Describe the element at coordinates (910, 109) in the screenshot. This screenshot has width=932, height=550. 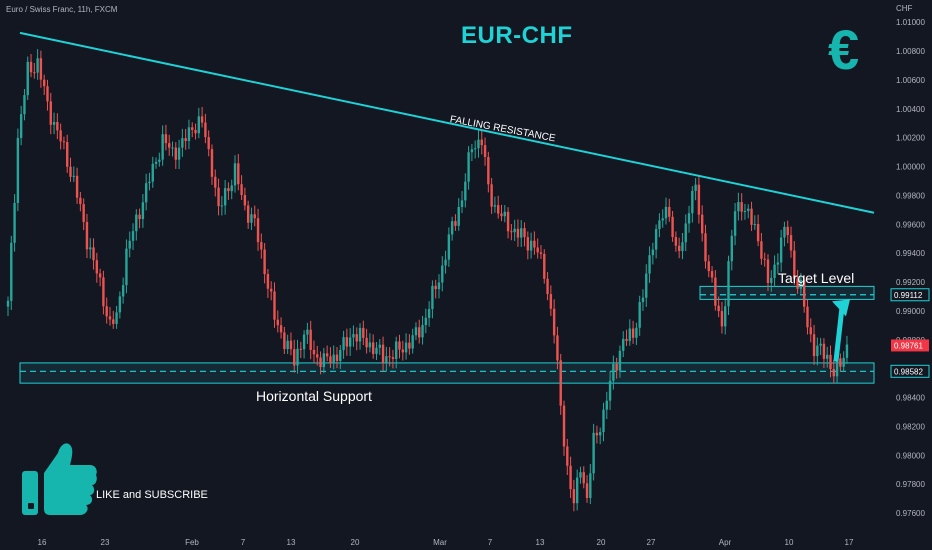
I see `price-tick-label: 1.00400` at that location.